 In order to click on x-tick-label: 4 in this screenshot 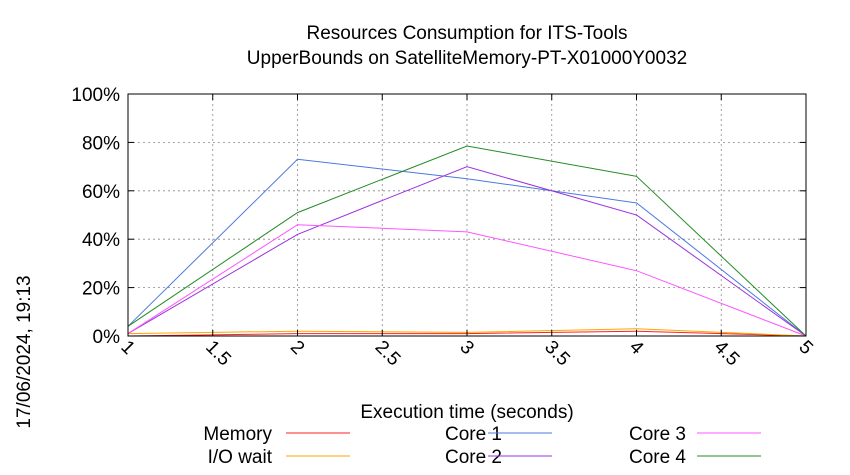, I will do `click(636, 348)`.